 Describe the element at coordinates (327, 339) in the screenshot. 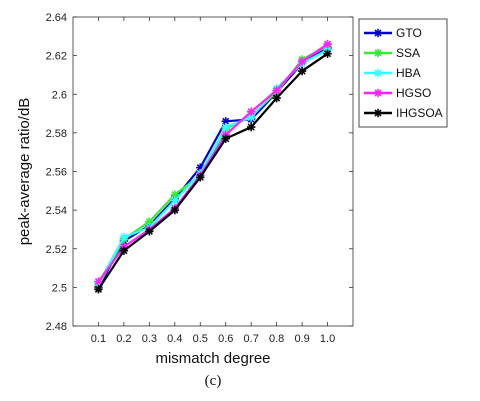

I see `x-tick-label: 1.0` at that location.